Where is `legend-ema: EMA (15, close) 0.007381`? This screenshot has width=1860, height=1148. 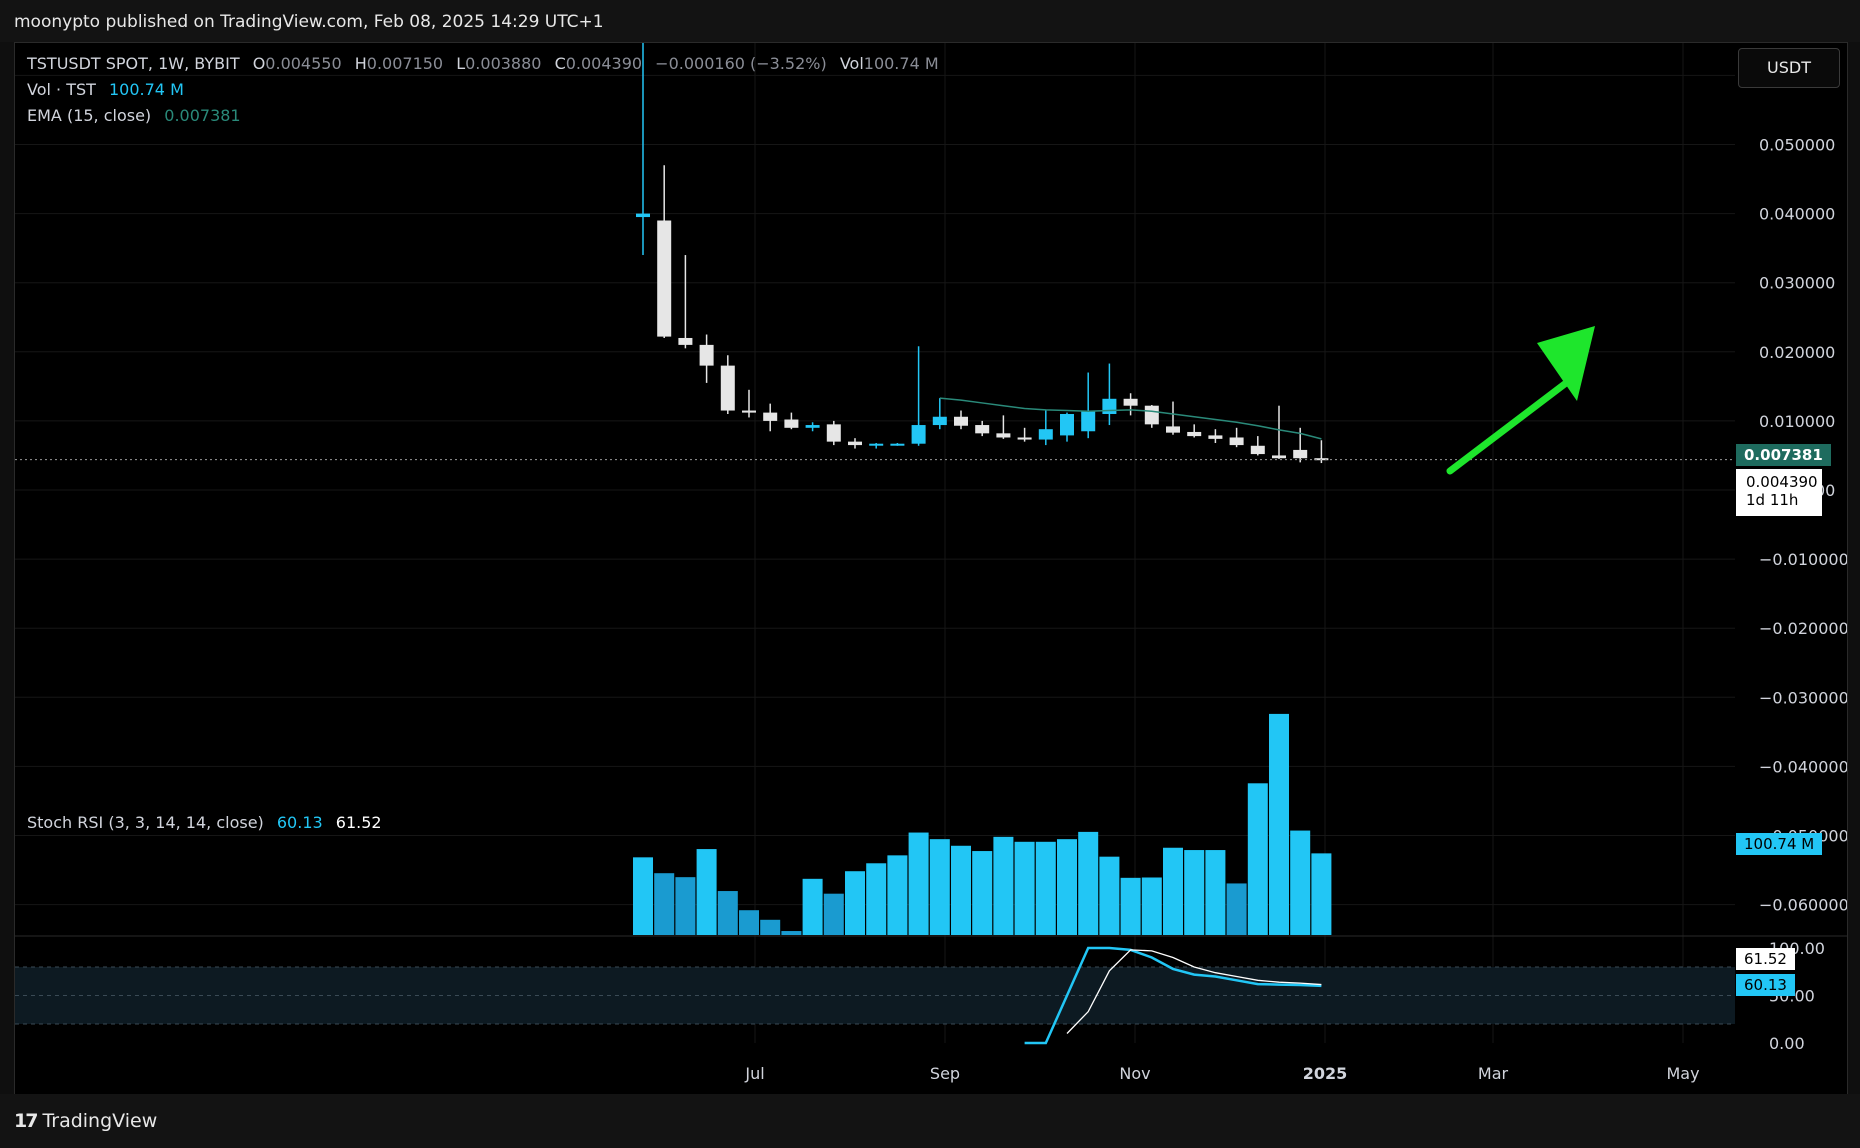 legend-ema: EMA (15, close) 0.007381 is located at coordinates (134, 115).